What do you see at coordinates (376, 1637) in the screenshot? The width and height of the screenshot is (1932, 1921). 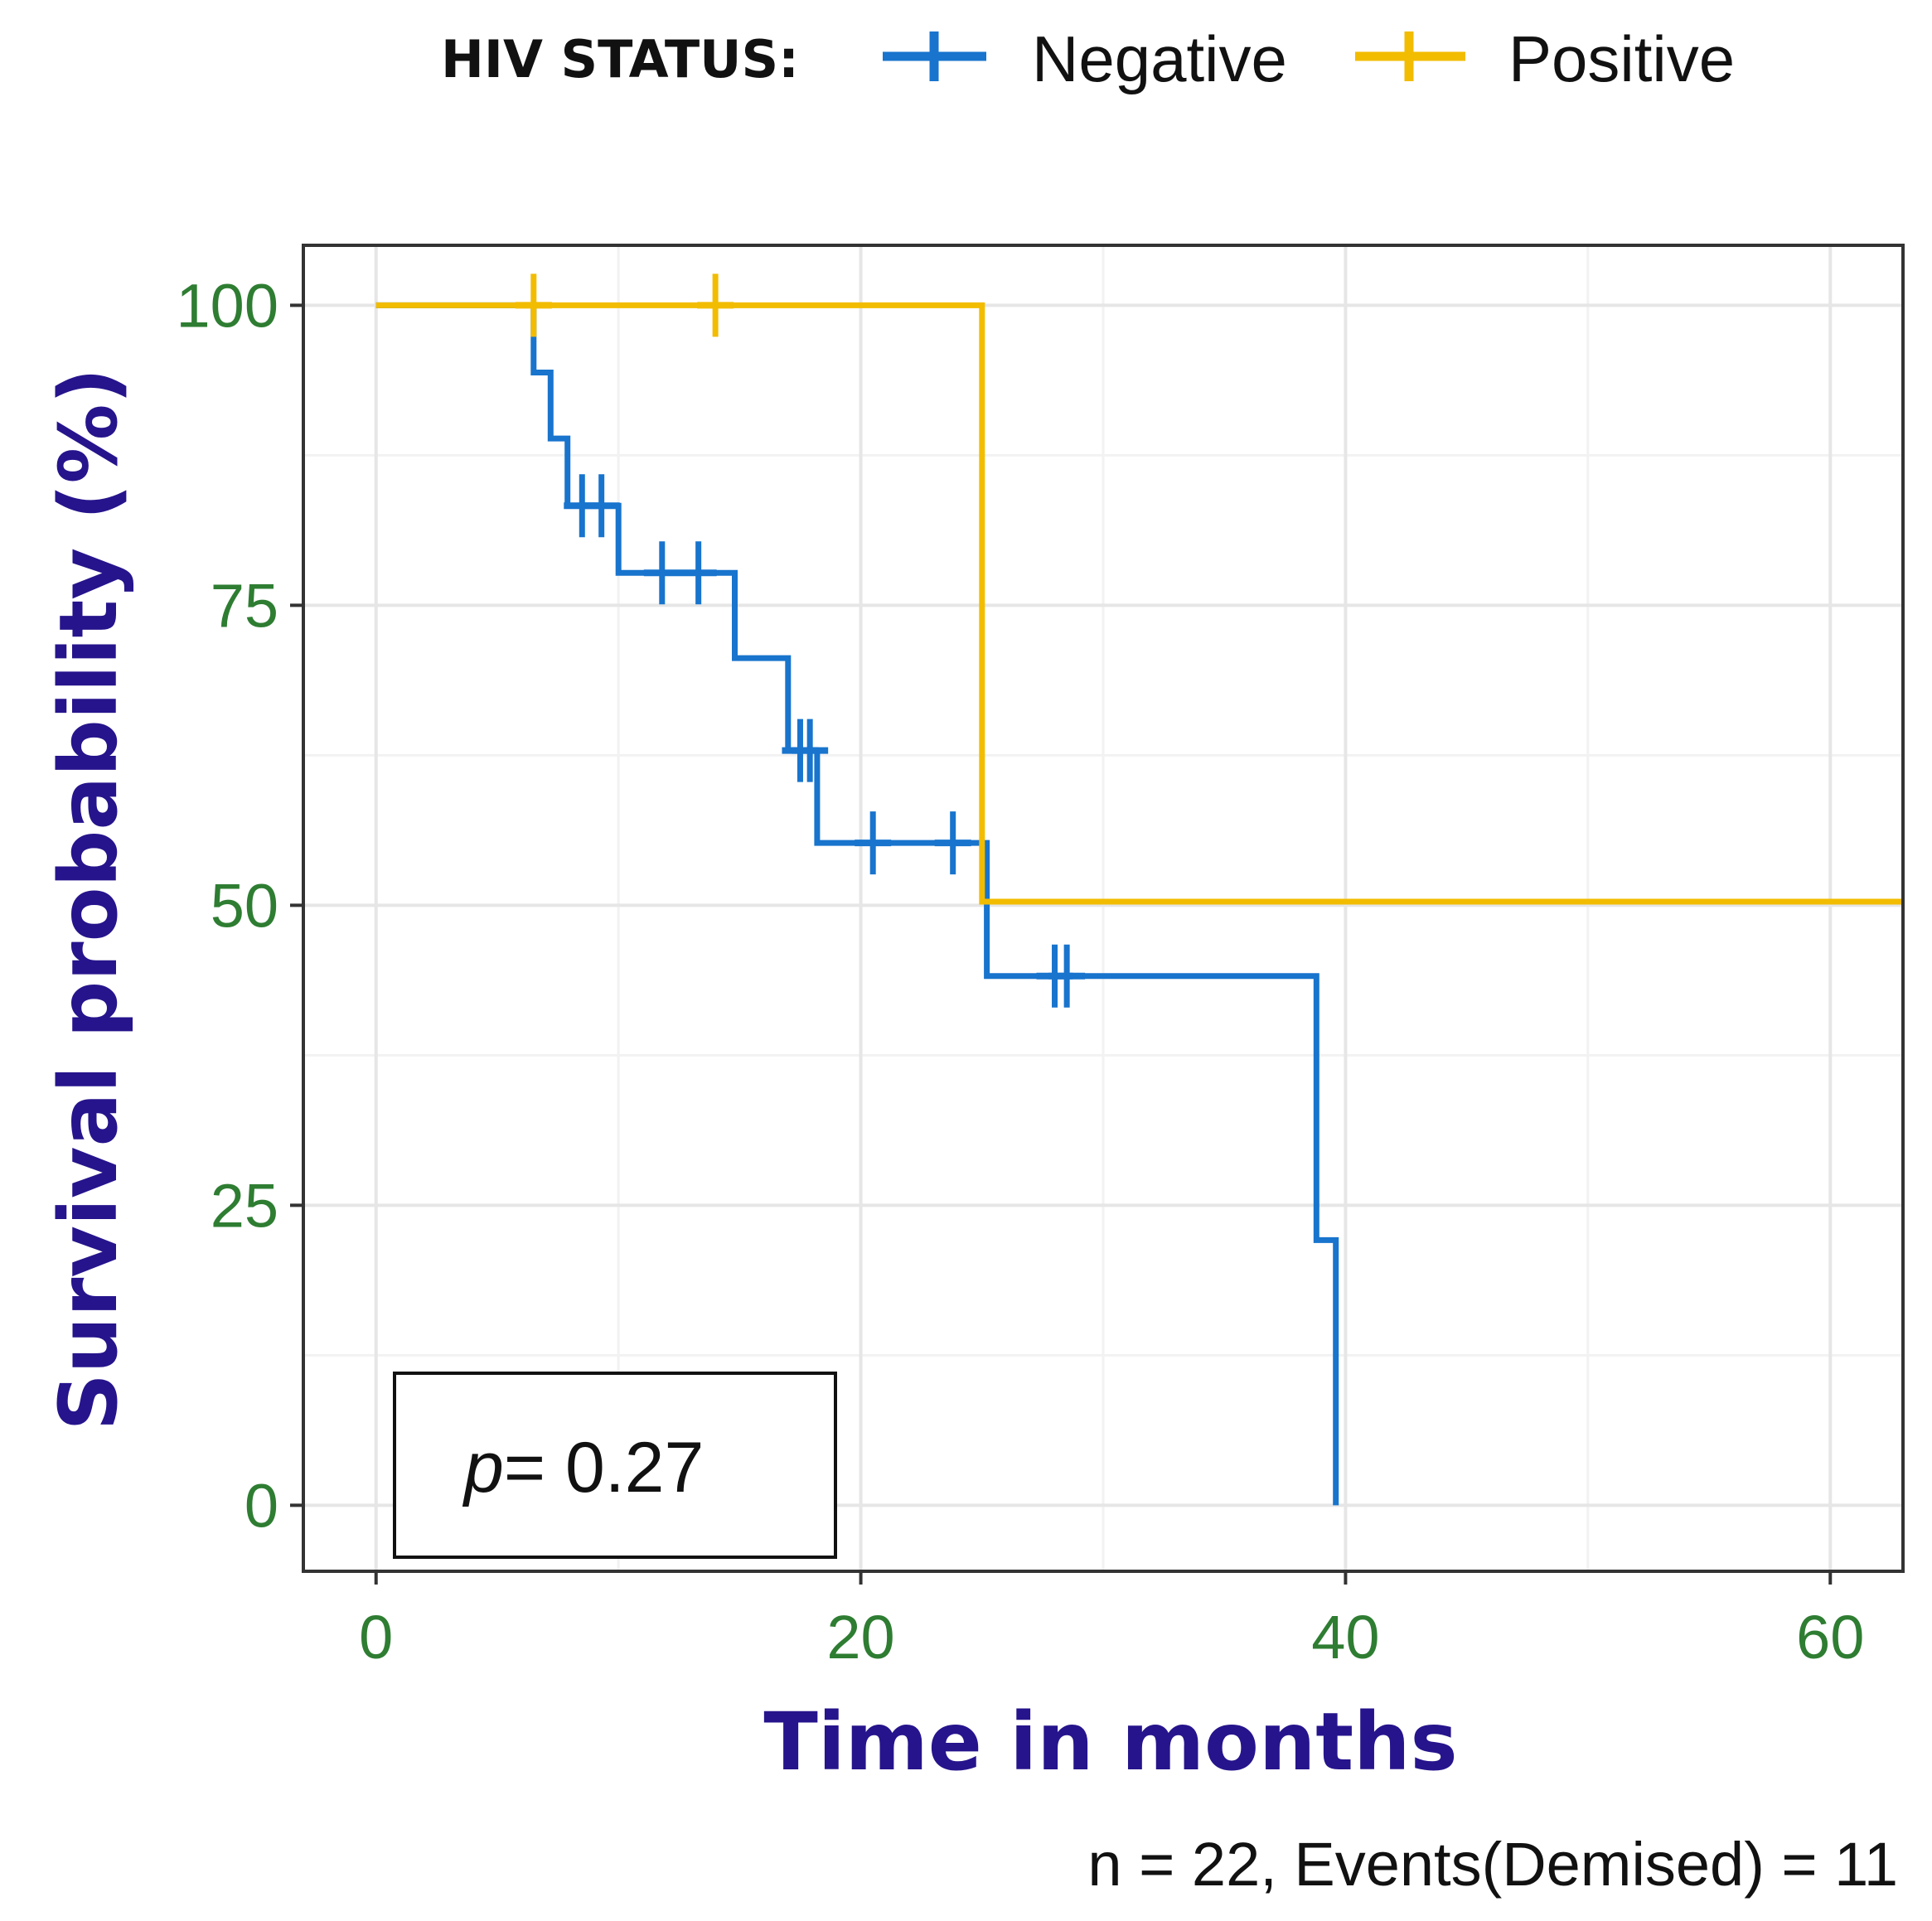 I see `x-tick-label: 0` at bounding box center [376, 1637].